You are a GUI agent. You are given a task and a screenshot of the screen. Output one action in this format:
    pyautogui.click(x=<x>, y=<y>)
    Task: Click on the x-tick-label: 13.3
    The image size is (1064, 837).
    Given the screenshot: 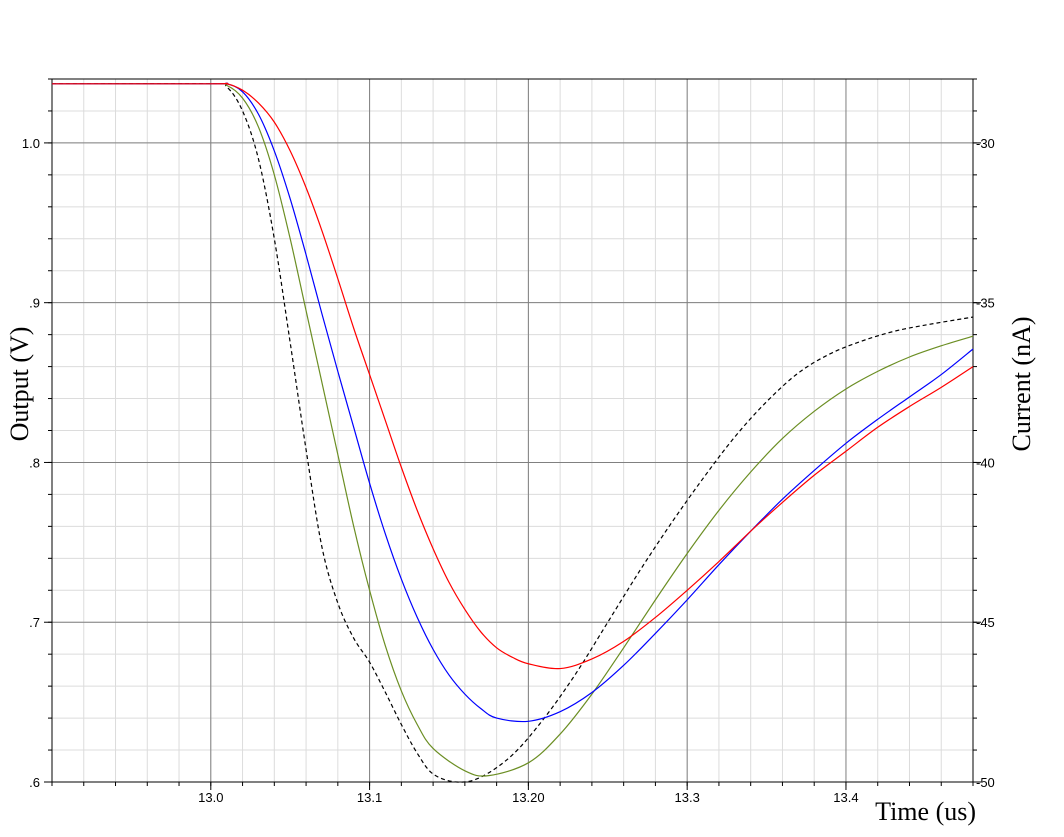 What is the action you would take?
    pyautogui.click(x=687, y=797)
    